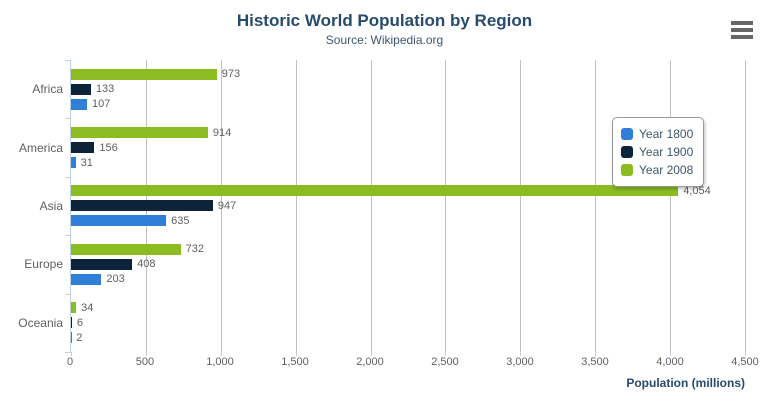 This screenshot has height=416, width=769. I want to click on bar-asia-year-1900, so click(142, 206).